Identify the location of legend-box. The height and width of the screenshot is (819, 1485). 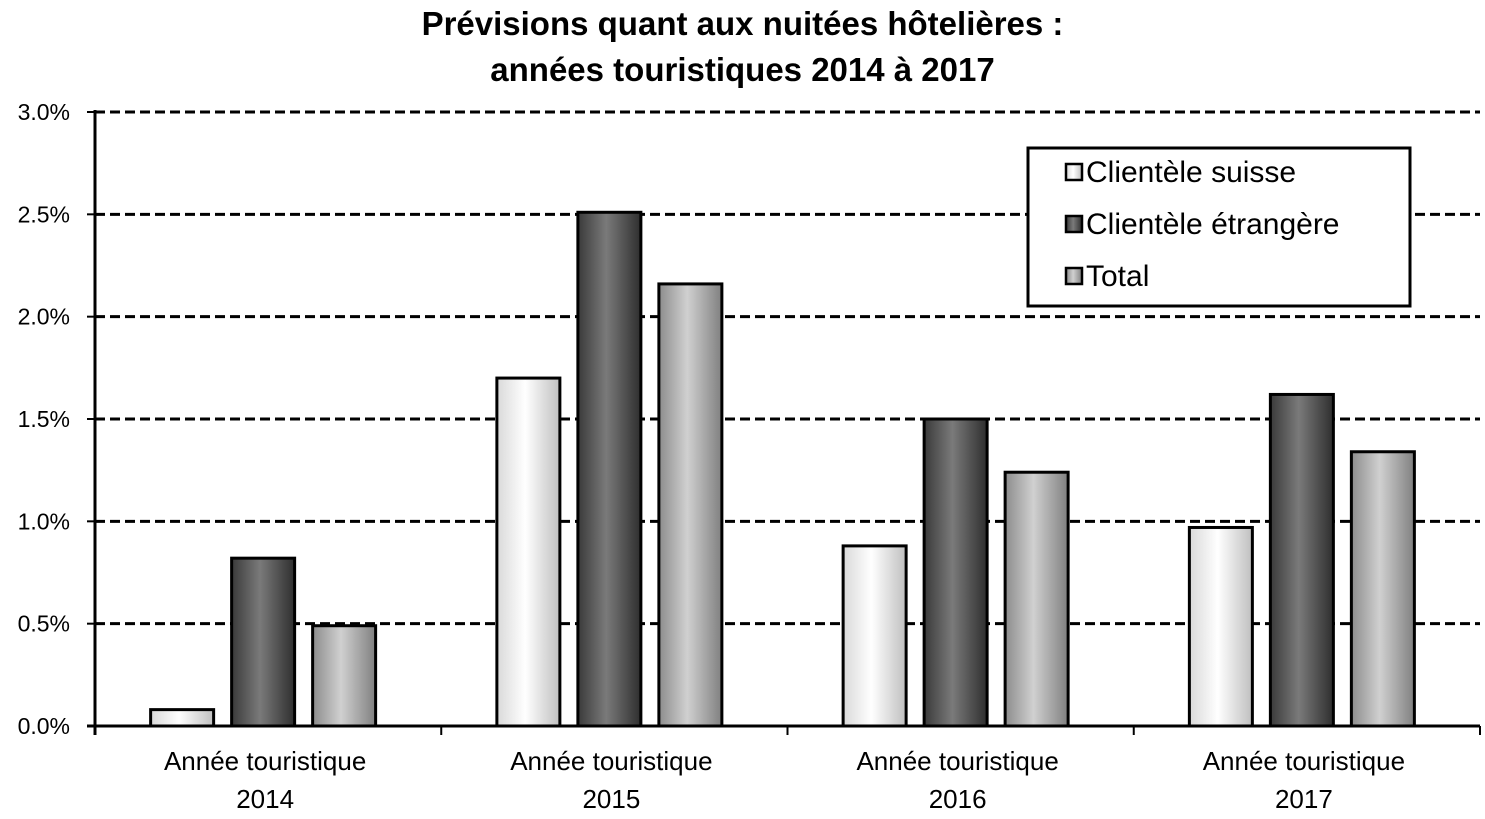
(1219, 227).